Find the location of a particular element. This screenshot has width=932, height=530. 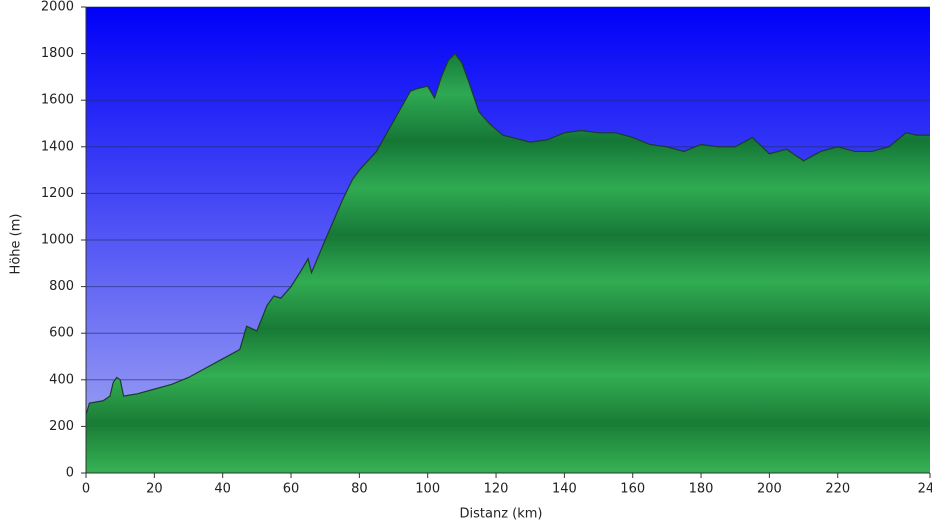

y-tick-label: 1200 is located at coordinates (57, 193).